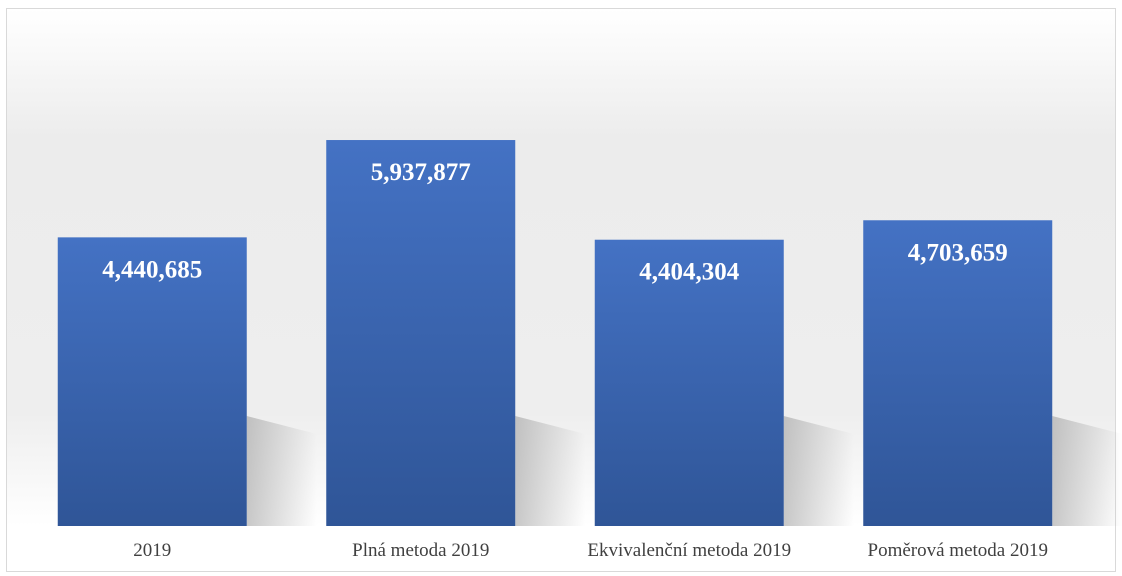 The width and height of the screenshot is (1122, 576). I want to click on bar-value-label: 4,404,304, so click(689, 272).